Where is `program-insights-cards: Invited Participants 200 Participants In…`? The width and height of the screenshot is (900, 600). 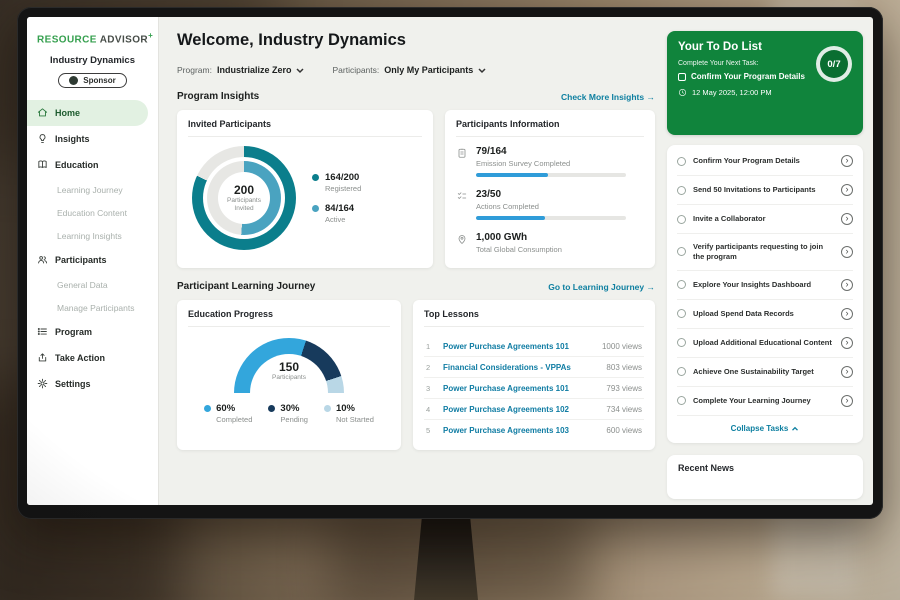
program-insights-cards: Invited Participants 200 Participants In… is located at coordinates (416, 189).